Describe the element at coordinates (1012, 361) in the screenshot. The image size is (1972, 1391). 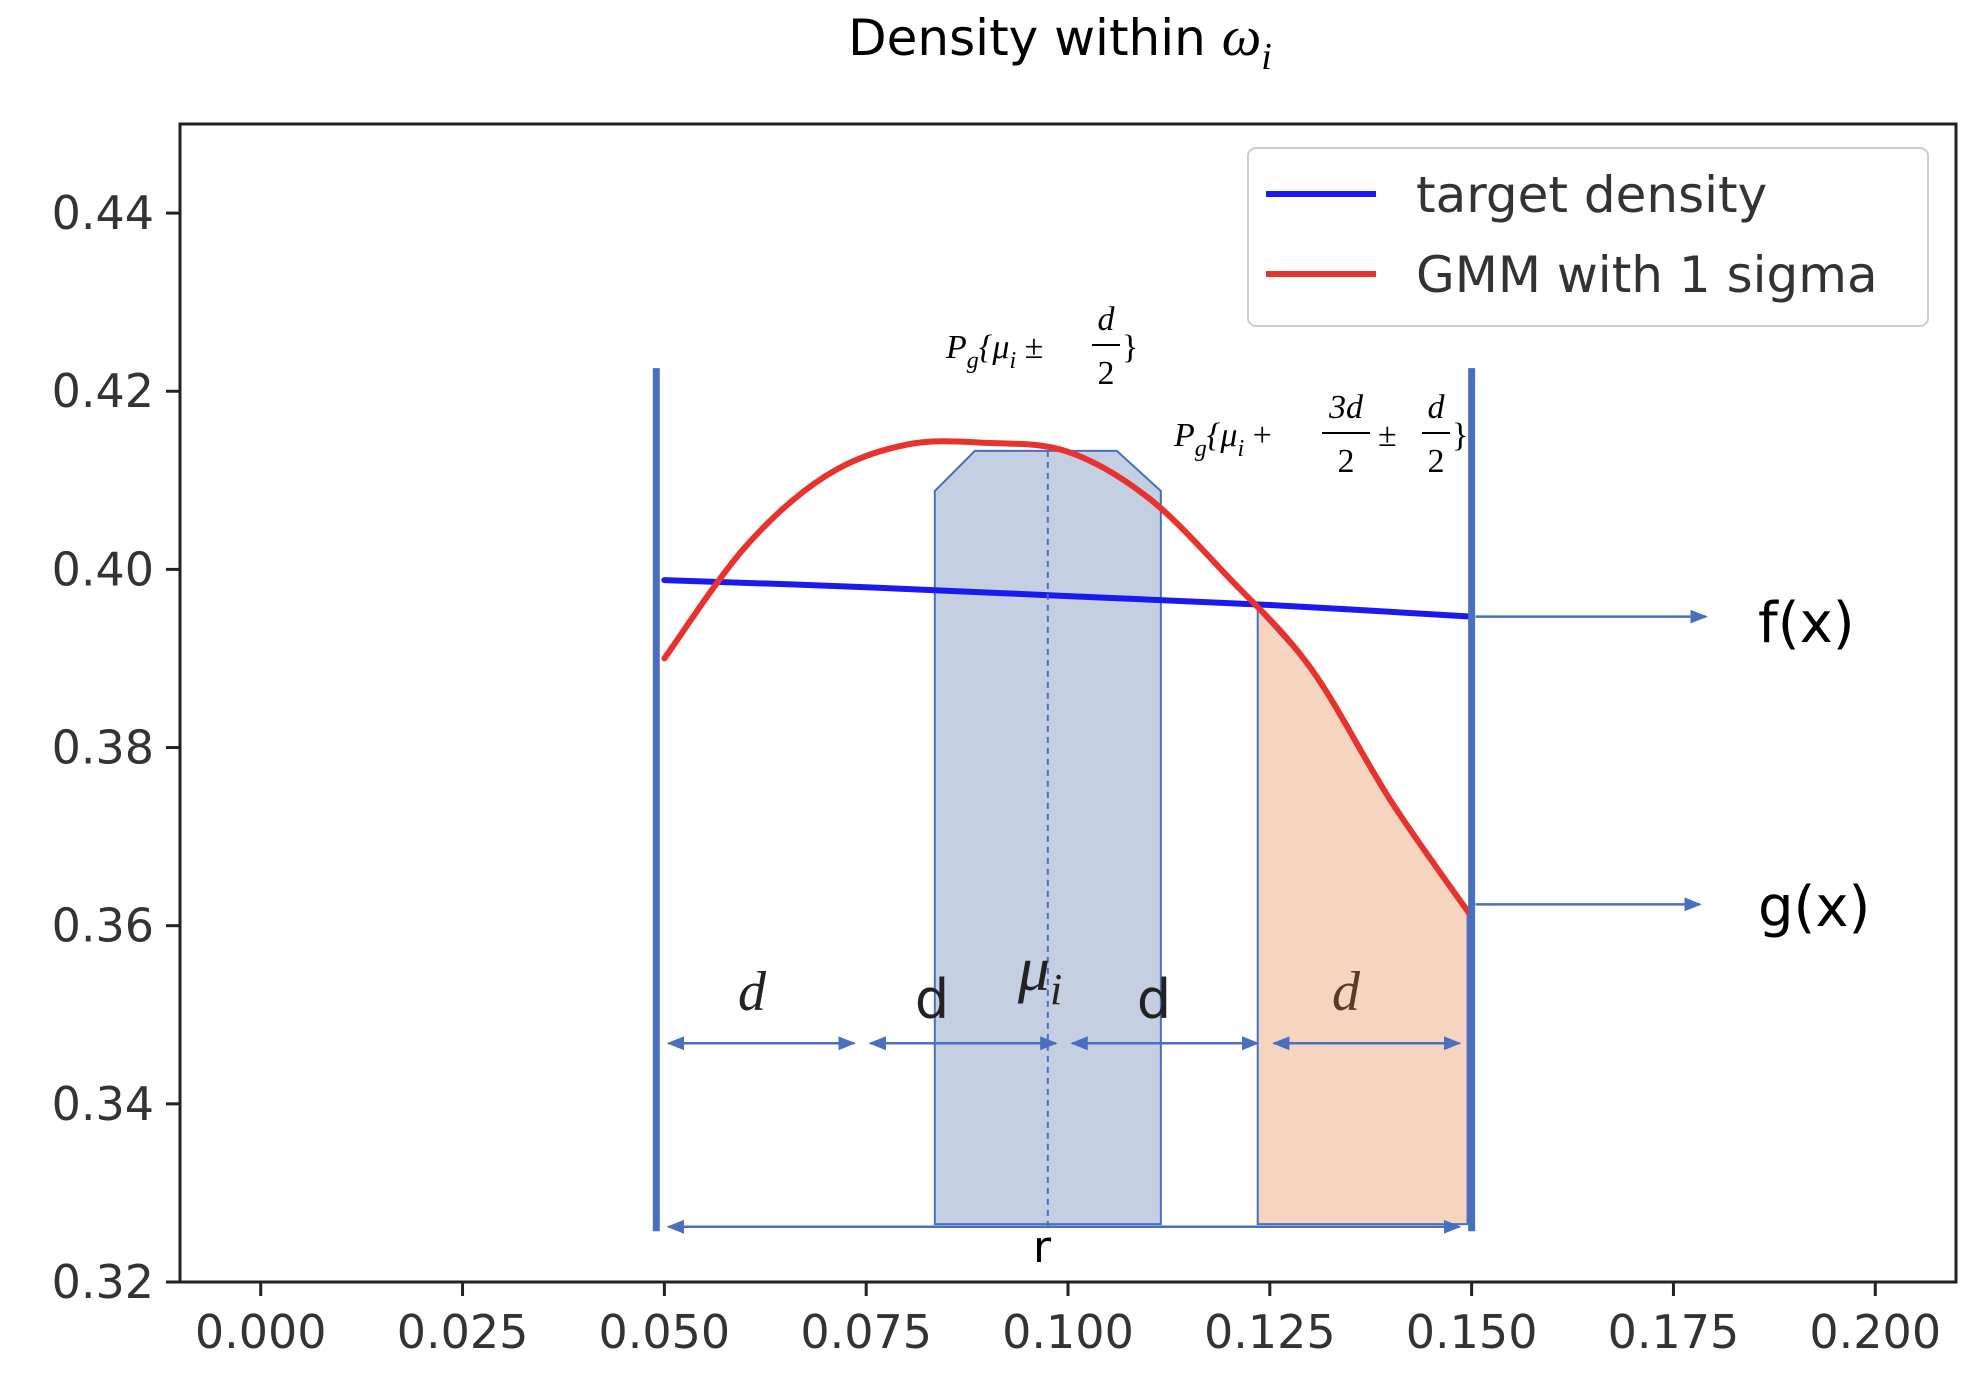
I see `formula1-i: i` at that location.